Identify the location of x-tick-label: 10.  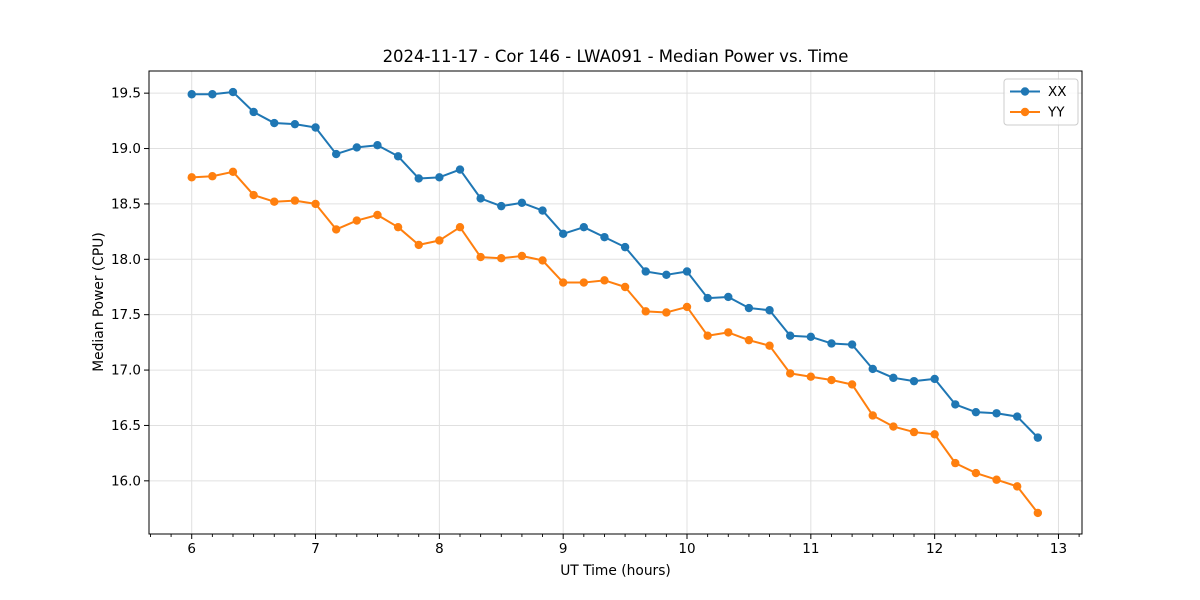
(686, 549).